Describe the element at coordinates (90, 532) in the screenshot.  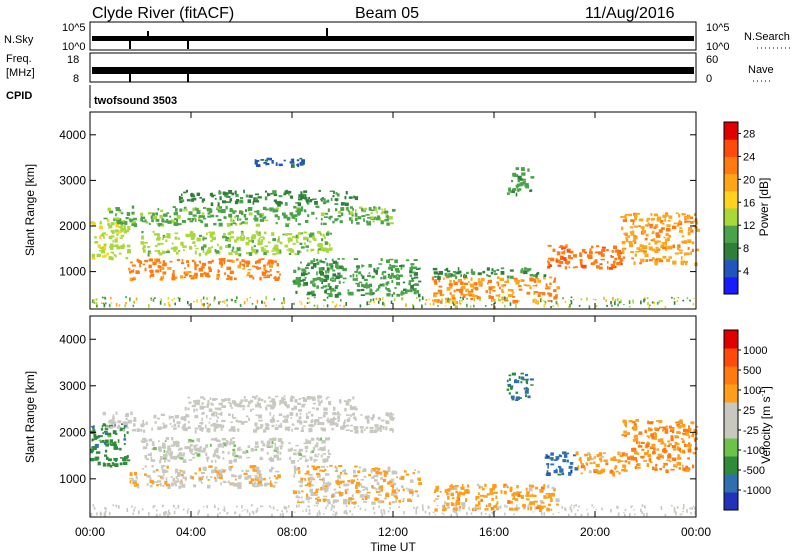
I see `x-tick-label: 00:00` at that location.